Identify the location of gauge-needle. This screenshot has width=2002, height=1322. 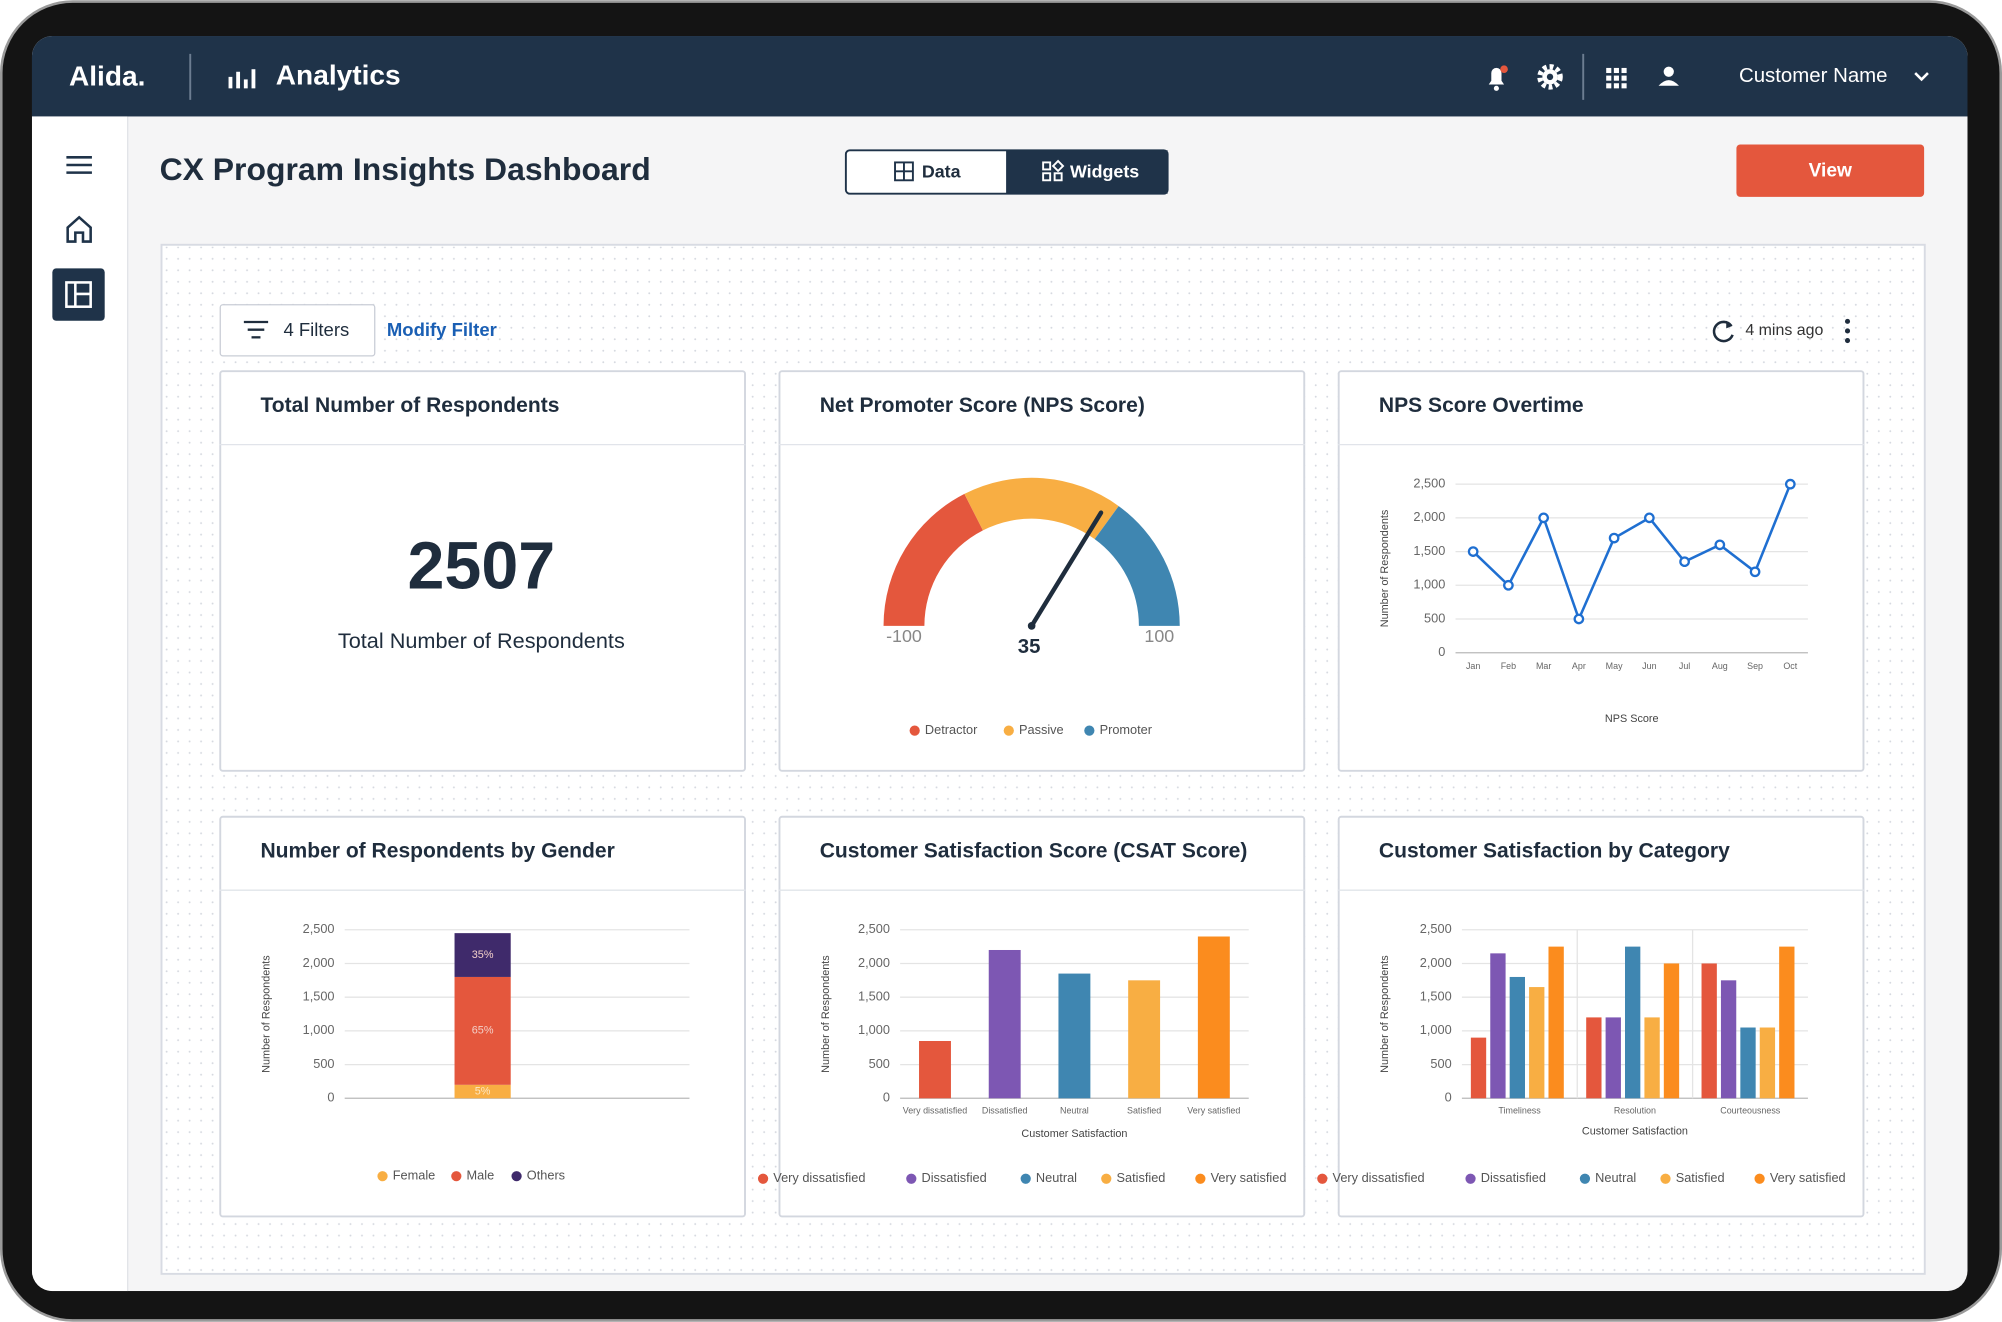
(1066, 569).